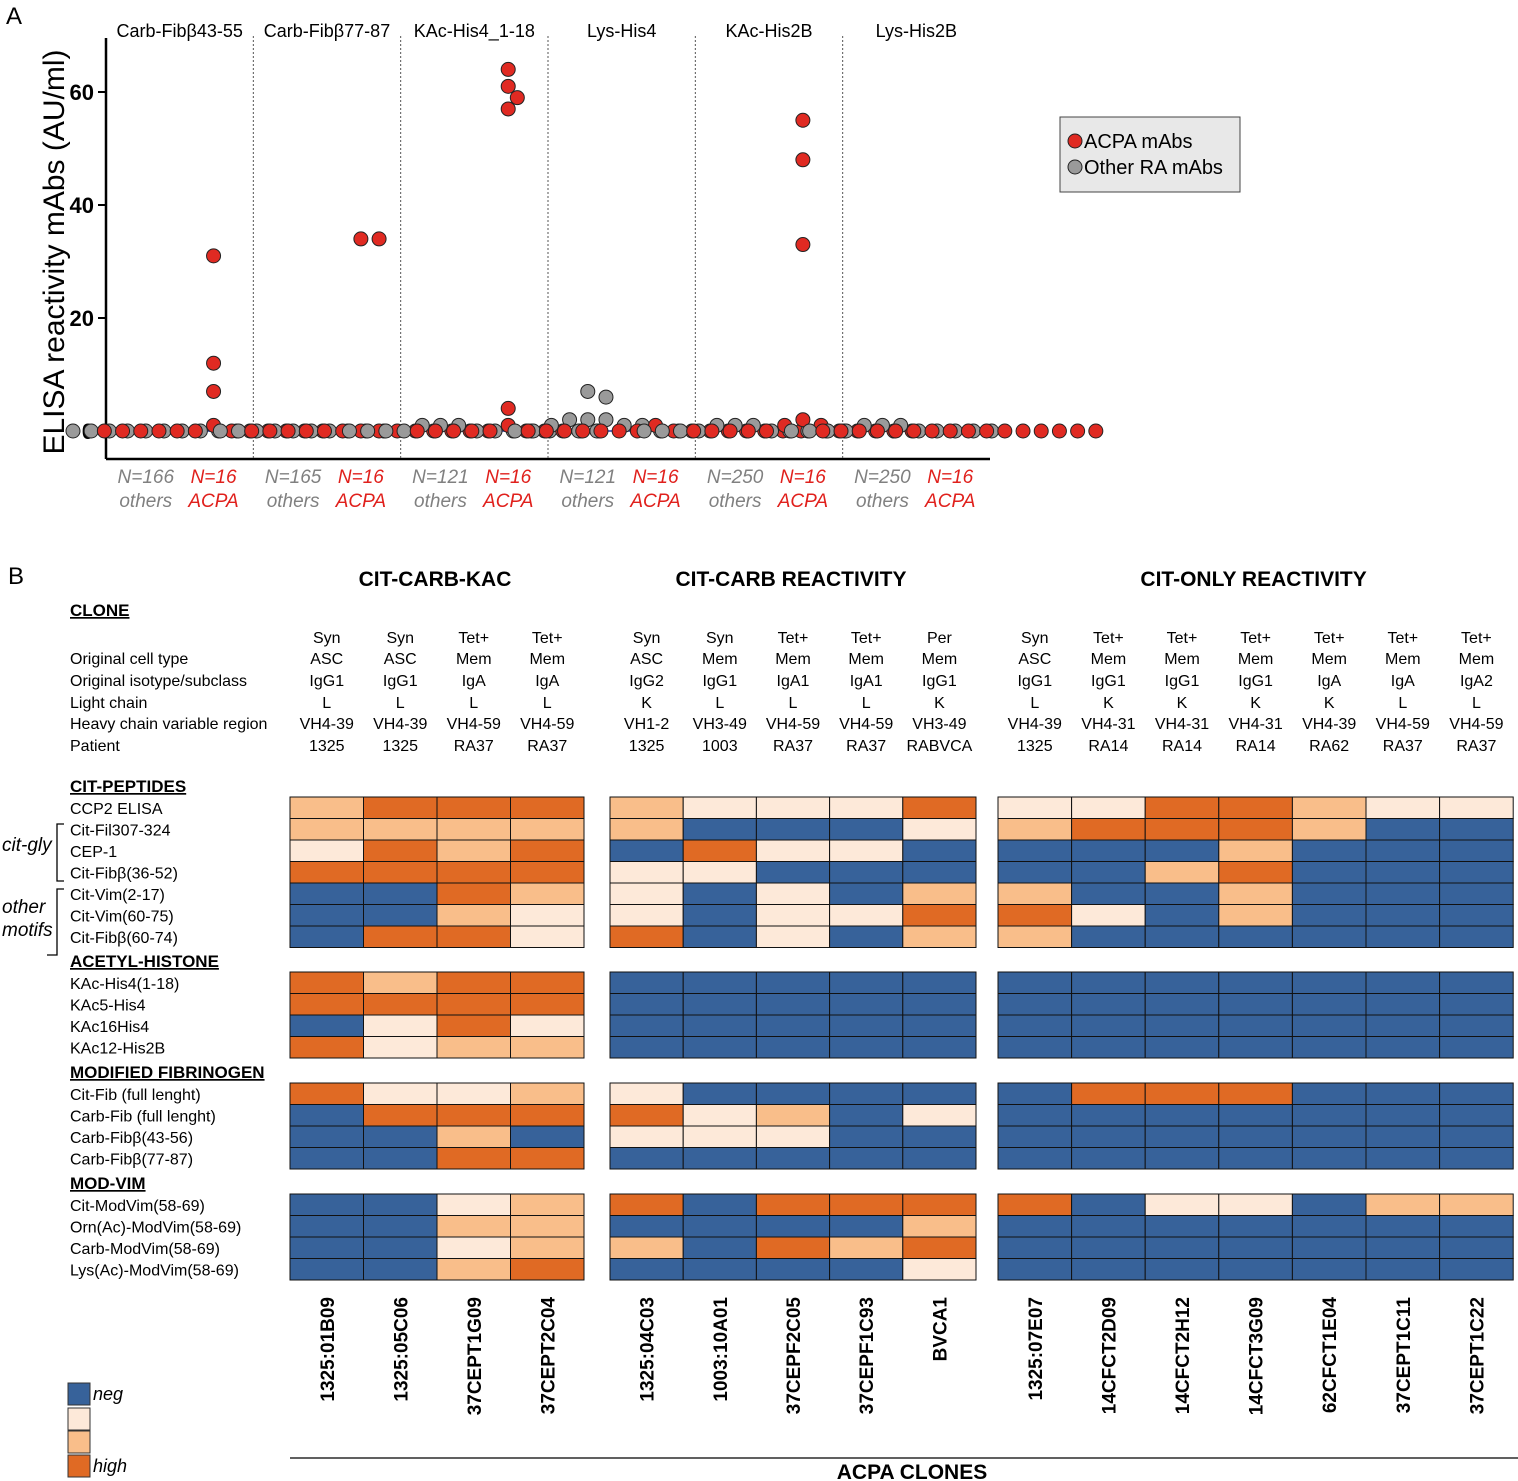  I want to click on heatmap-row-label: Cit-Fib (full lenght), so click(135, 1095).